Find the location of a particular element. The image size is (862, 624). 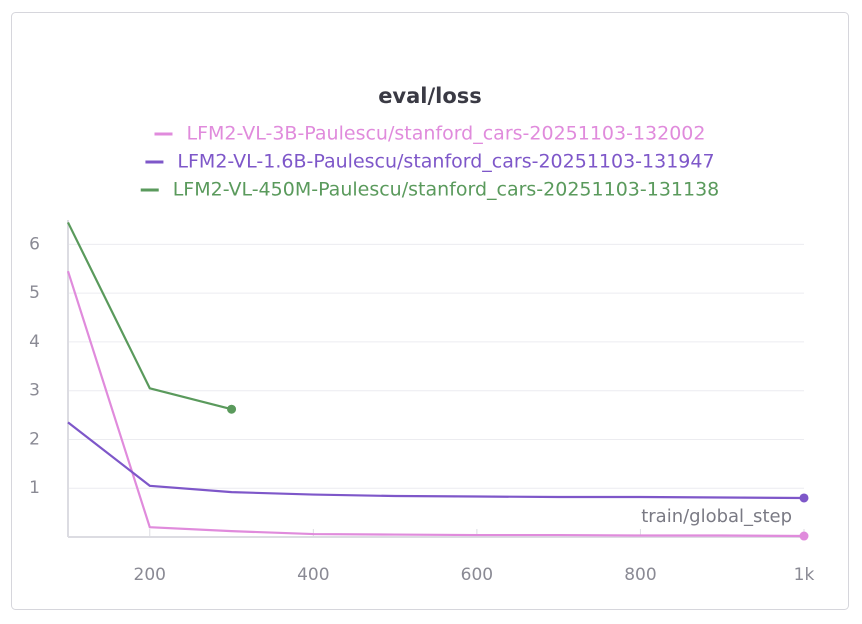

x-tick-label: 1k is located at coordinates (804, 575).